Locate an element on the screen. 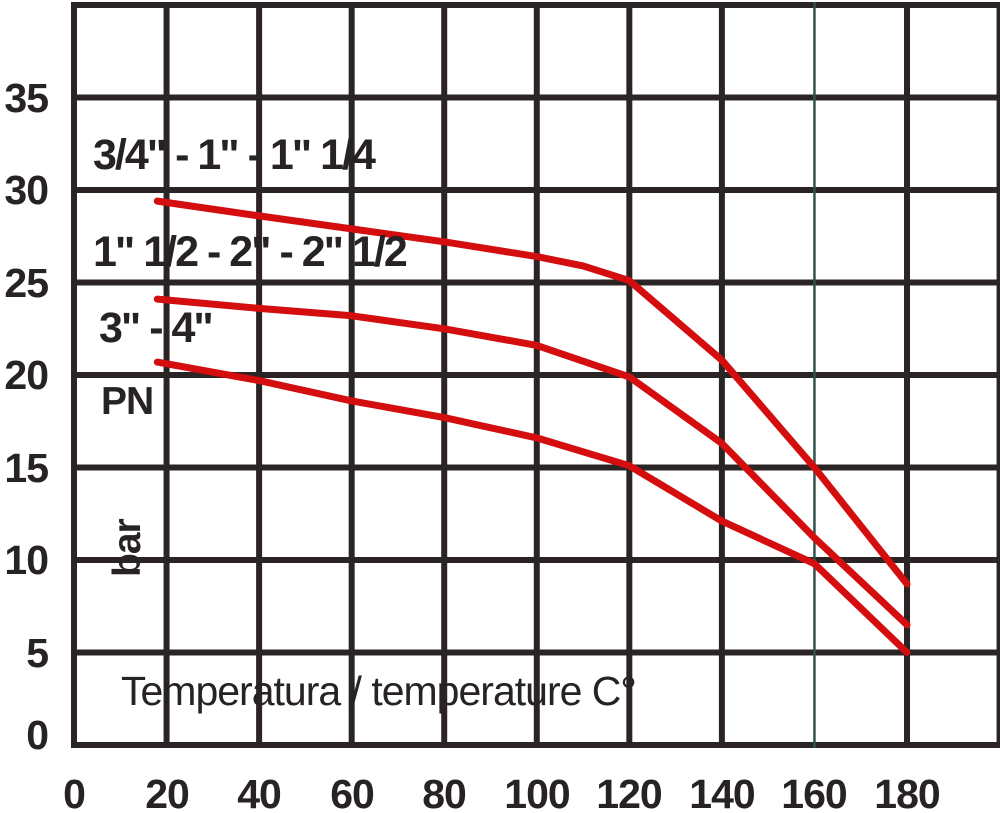 Image resolution: width=1000 pixels, height=813 pixels. y-axis-unit-label: bar is located at coordinates (127, 548).